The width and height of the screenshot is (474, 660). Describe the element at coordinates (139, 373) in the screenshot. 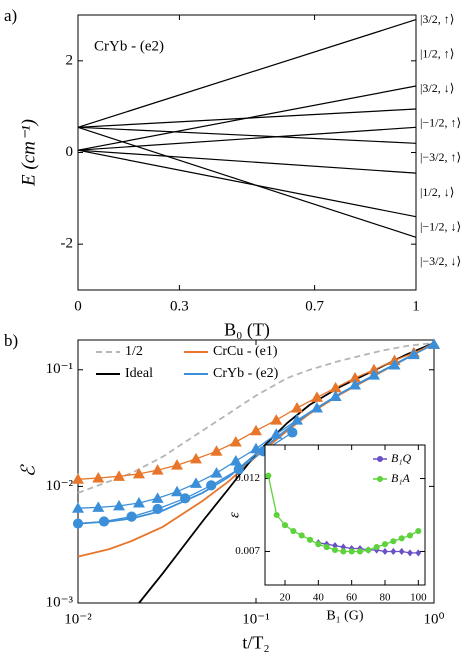

I see `legend-label: Ideal` at that location.